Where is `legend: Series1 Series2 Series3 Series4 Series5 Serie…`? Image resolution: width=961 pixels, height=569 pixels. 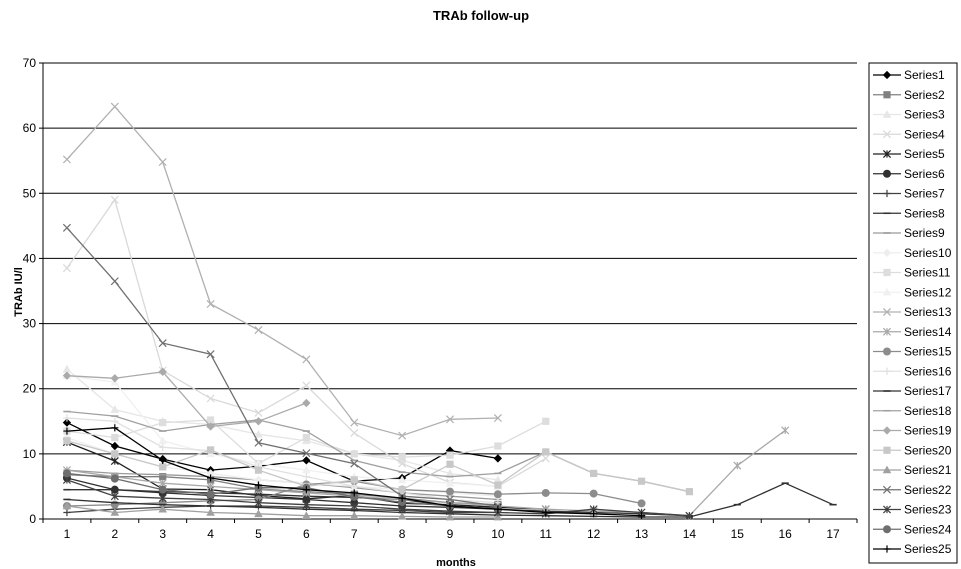 legend: Series1 Series2 Series3 Series4 Series5 Serie… is located at coordinates (913, 313).